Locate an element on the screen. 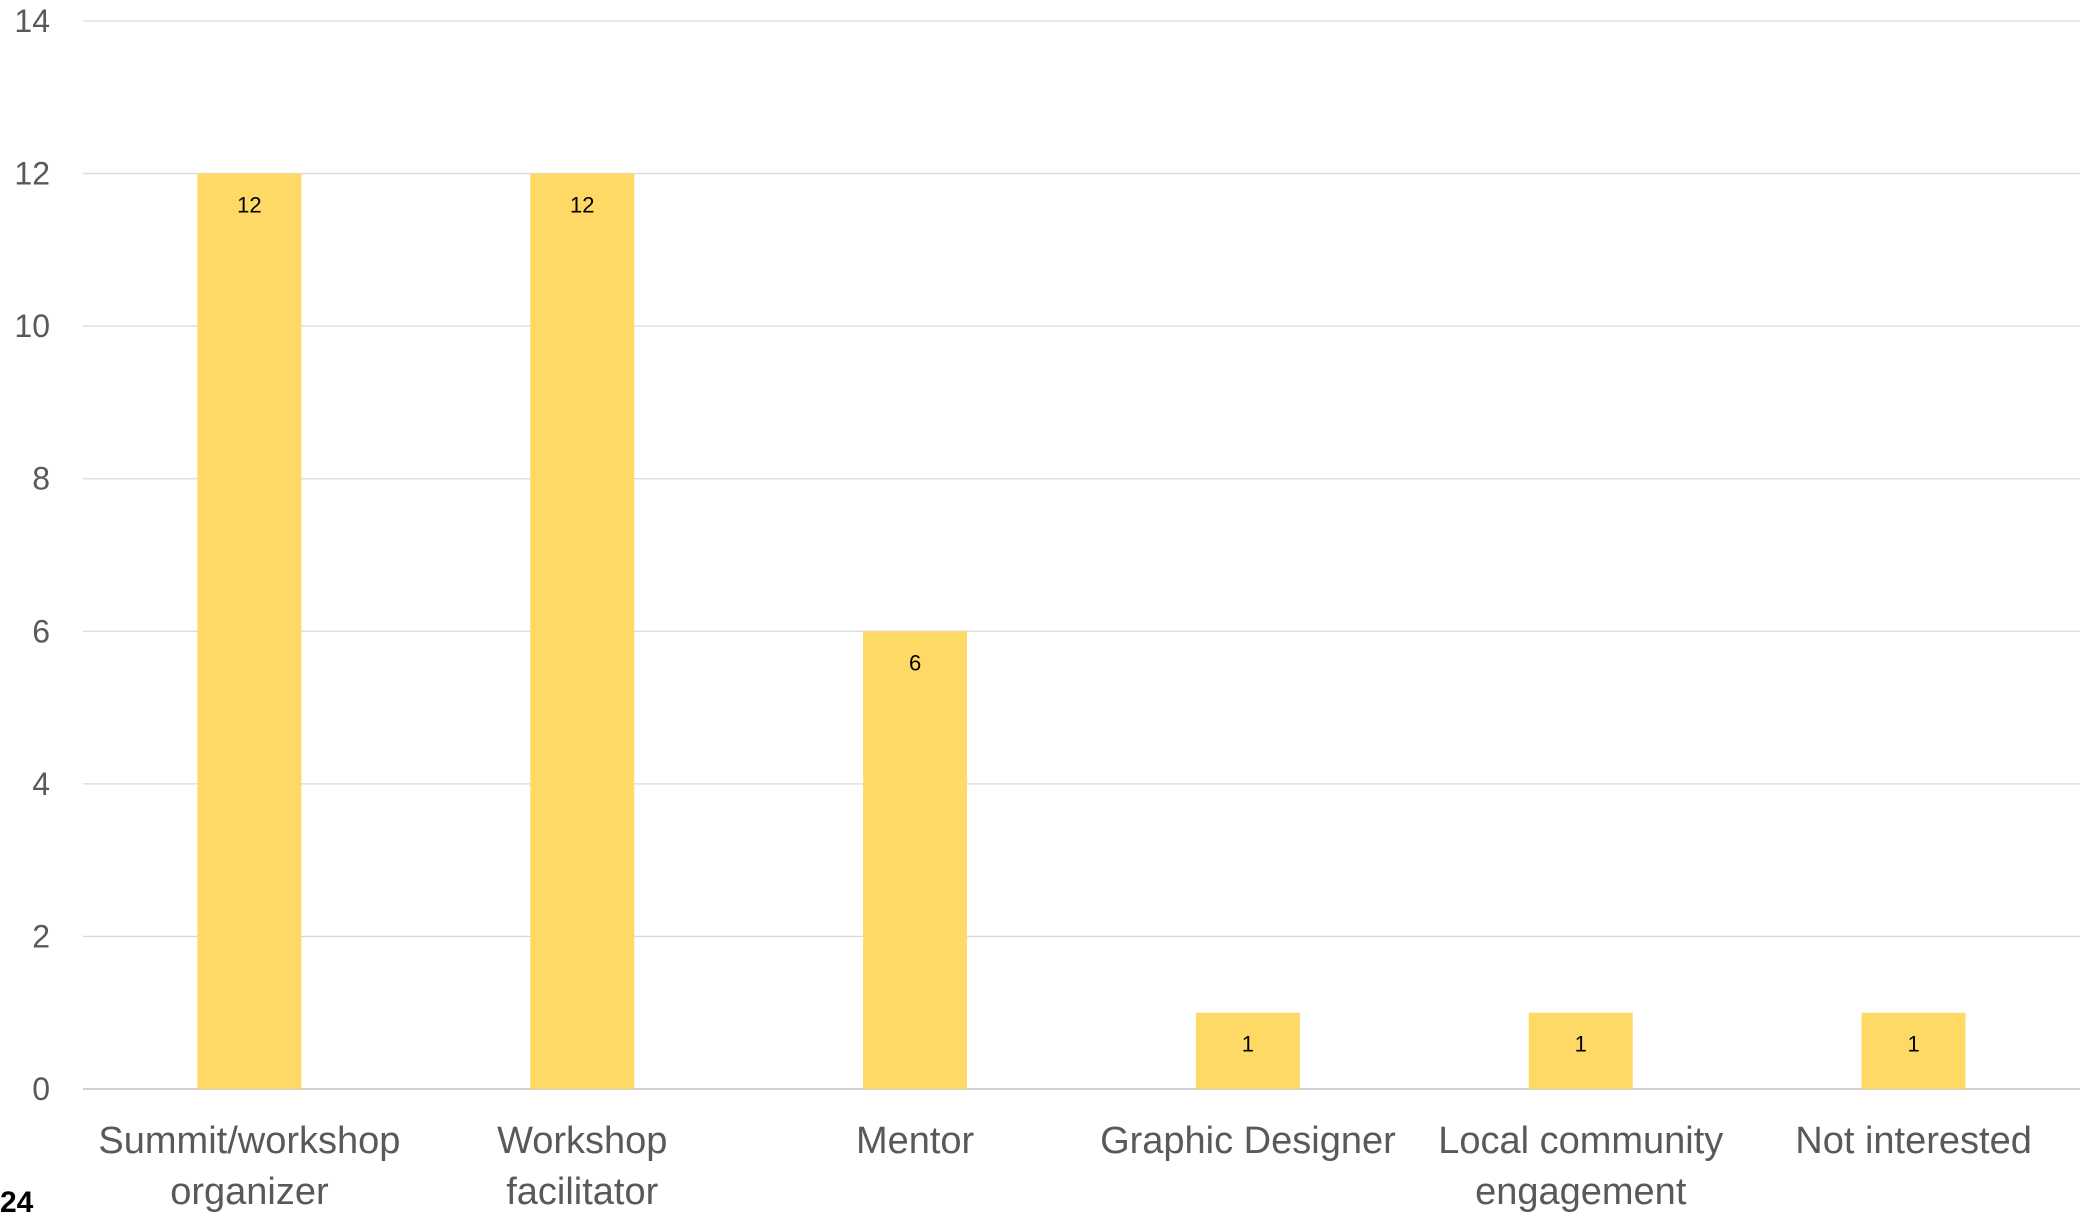  x-category-label: facilitator is located at coordinates (582, 1192).